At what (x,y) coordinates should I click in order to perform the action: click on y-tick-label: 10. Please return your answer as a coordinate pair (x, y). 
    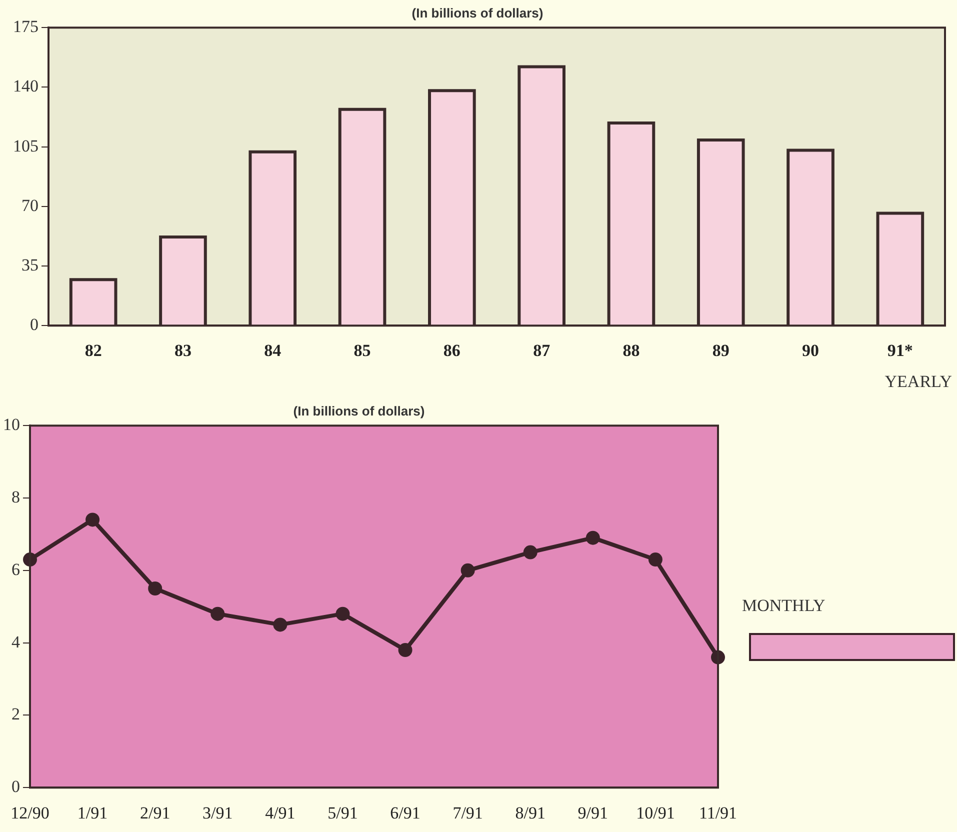
    Looking at the image, I should click on (11, 424).